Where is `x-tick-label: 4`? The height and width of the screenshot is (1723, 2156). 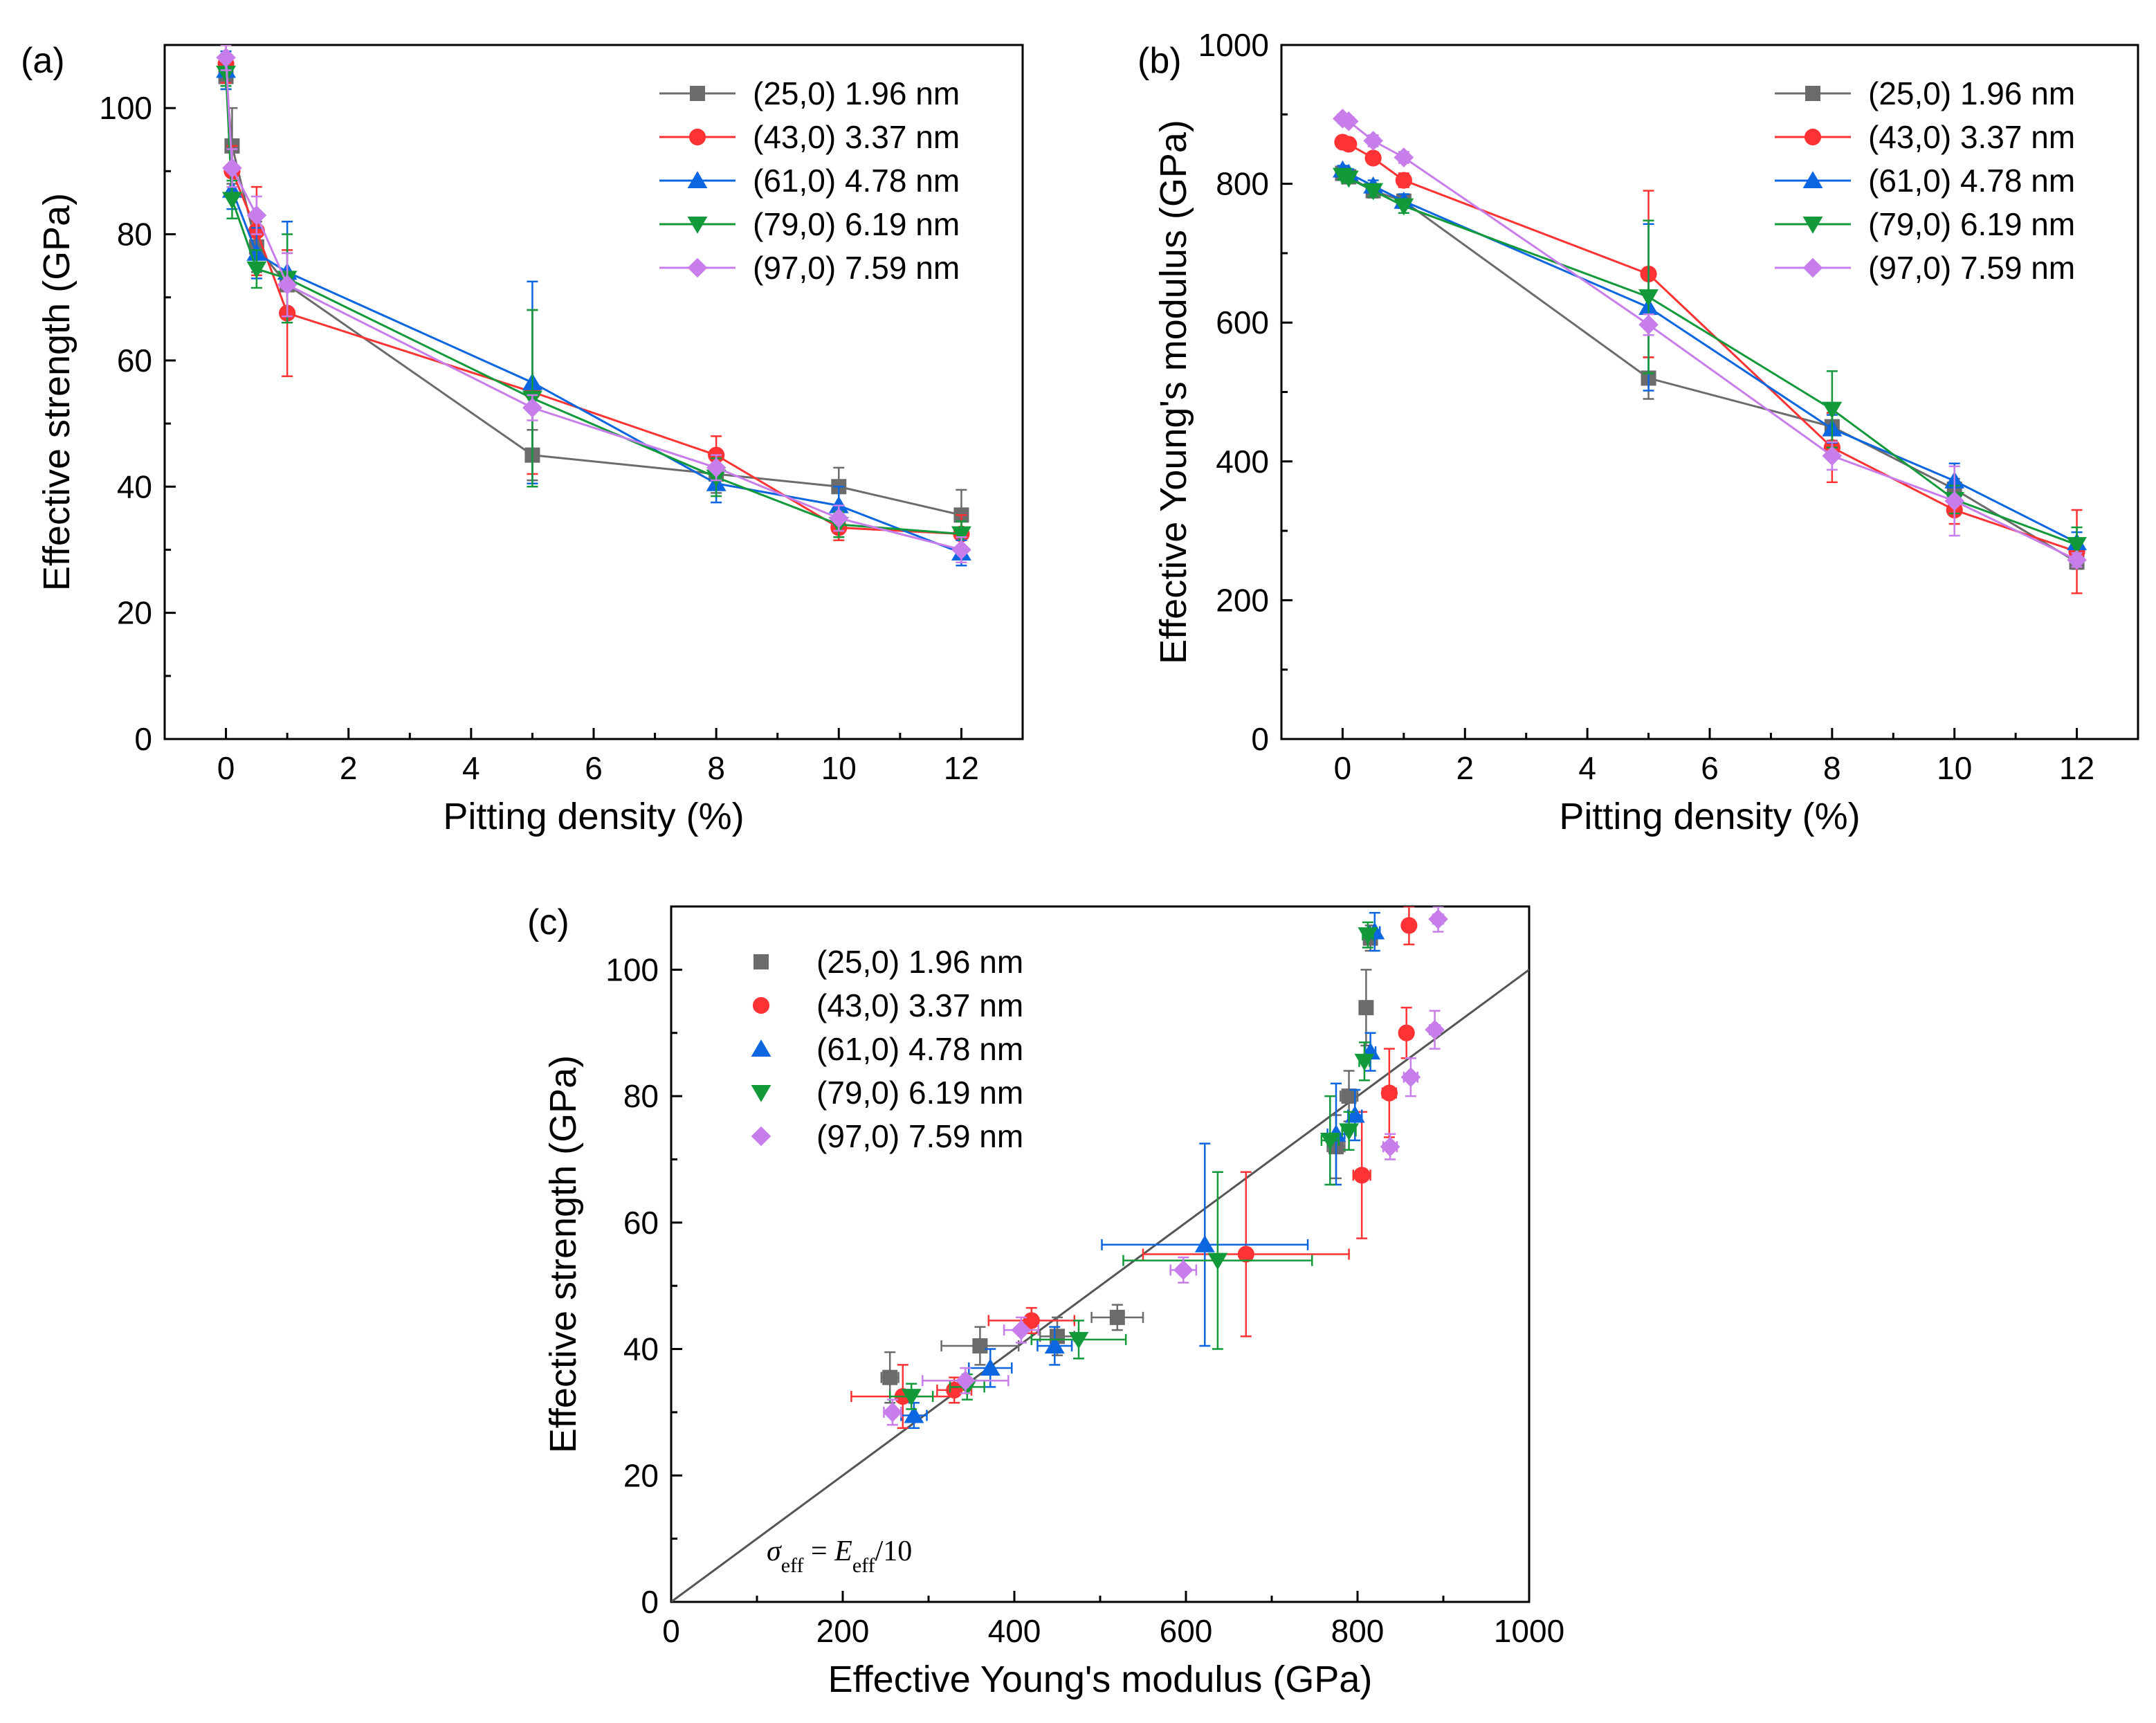 x-tick-label: 4 is located at coordinates (1587, 768).